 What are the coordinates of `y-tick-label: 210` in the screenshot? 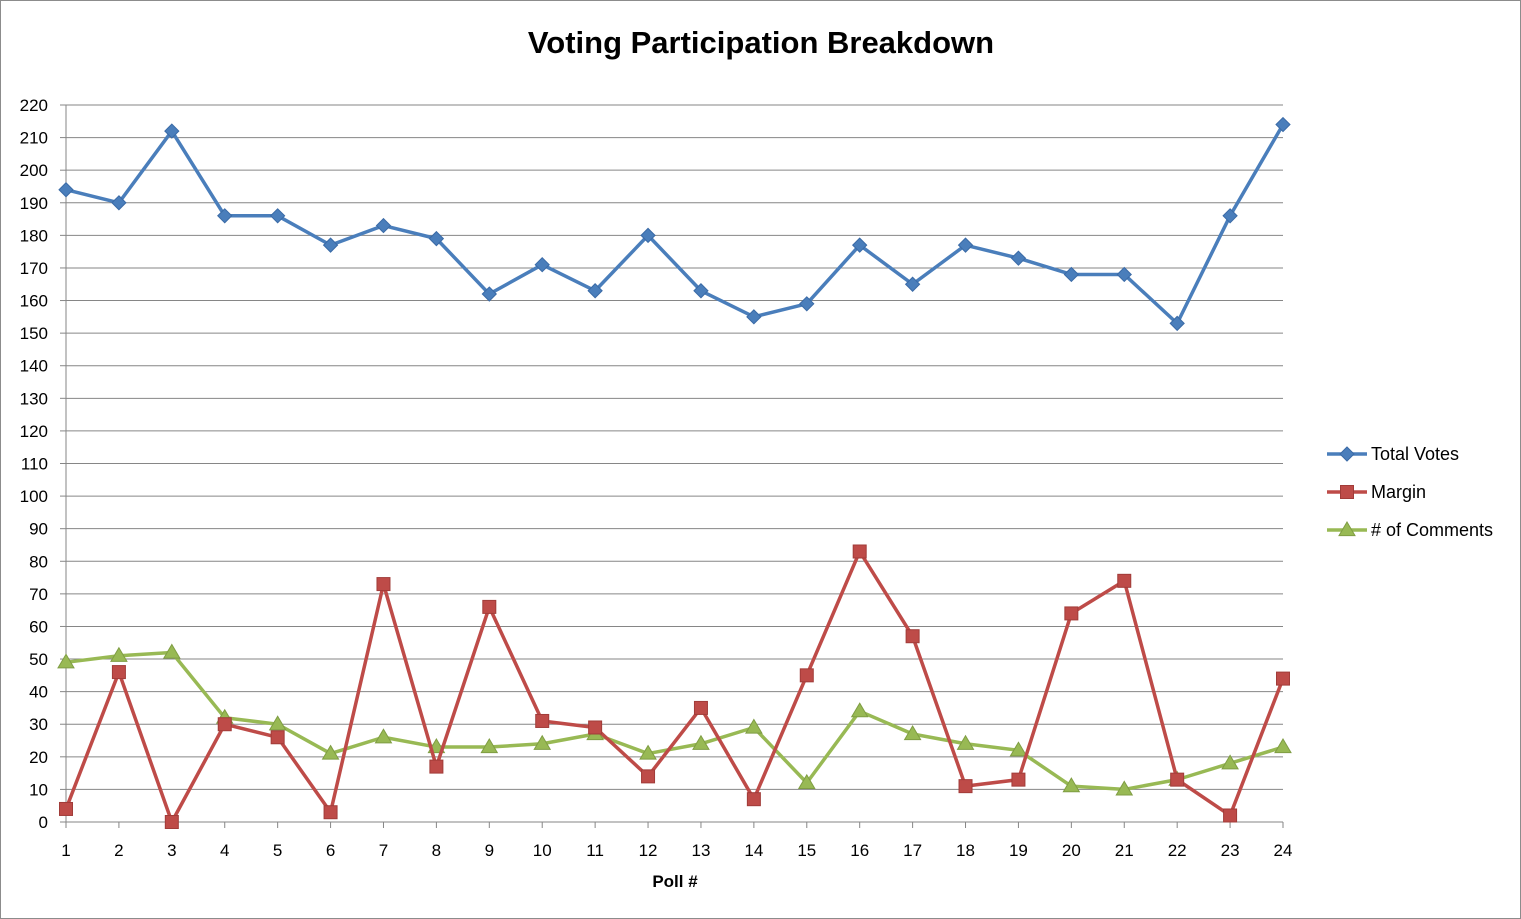 It's located at (34, 138).